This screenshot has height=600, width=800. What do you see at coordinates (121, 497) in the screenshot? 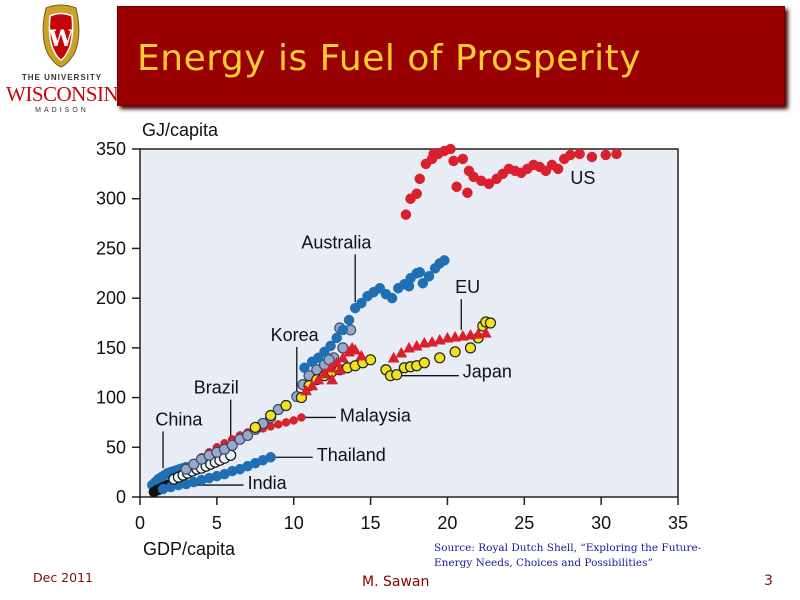
I see `y-tick-label: 0` at bounding box center [121, 497].